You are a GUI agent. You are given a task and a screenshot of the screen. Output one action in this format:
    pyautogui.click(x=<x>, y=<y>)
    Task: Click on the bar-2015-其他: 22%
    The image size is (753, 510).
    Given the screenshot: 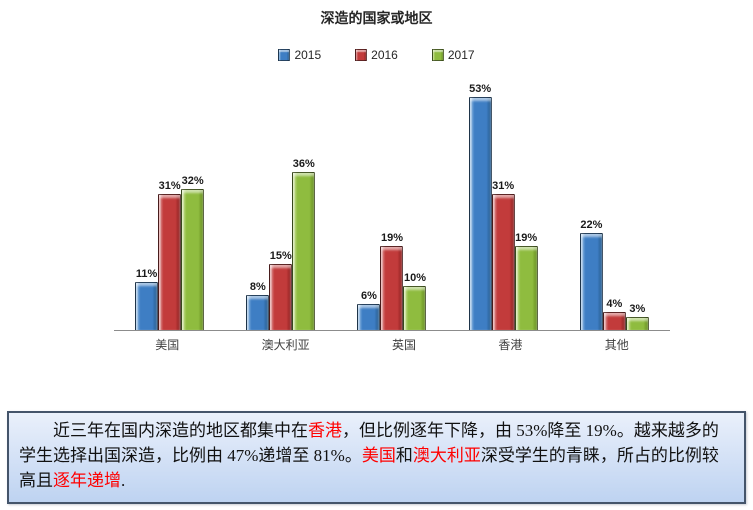 What is the action you would take?
    pyautogui.click(x=591, y=274)
    